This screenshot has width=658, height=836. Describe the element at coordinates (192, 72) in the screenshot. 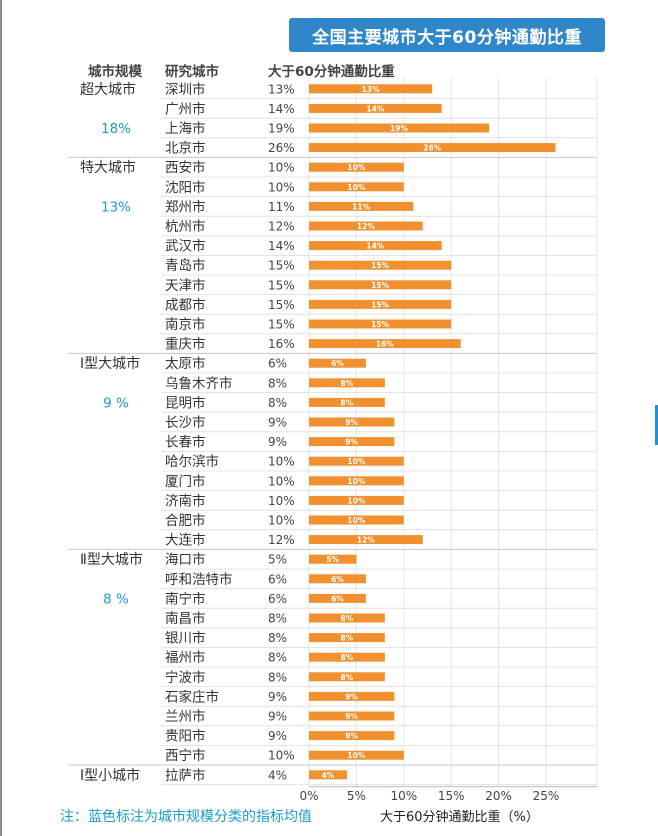

I see `header-city: 研究城市` at that location.